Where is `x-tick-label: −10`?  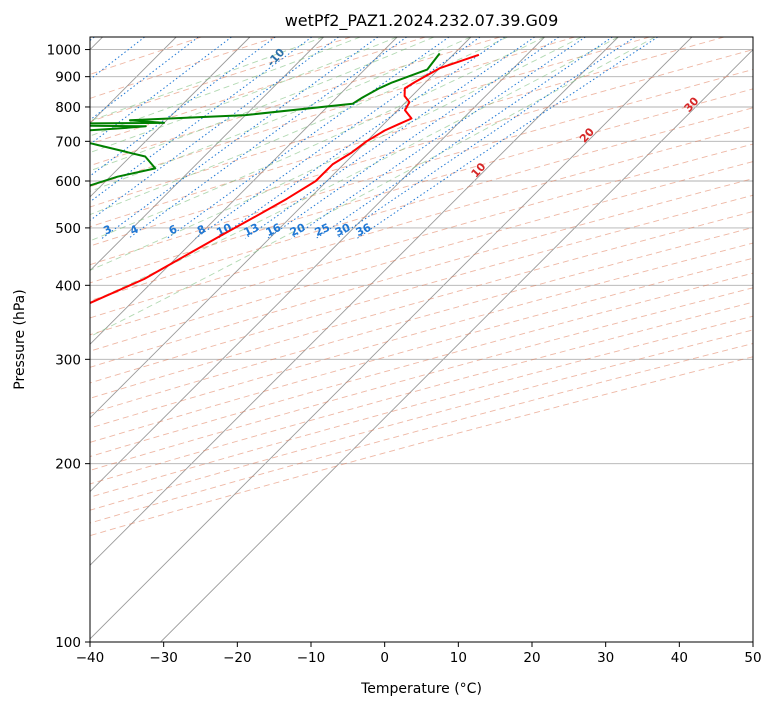
x-tick-label: −10 is located at coordinates (311, 658).